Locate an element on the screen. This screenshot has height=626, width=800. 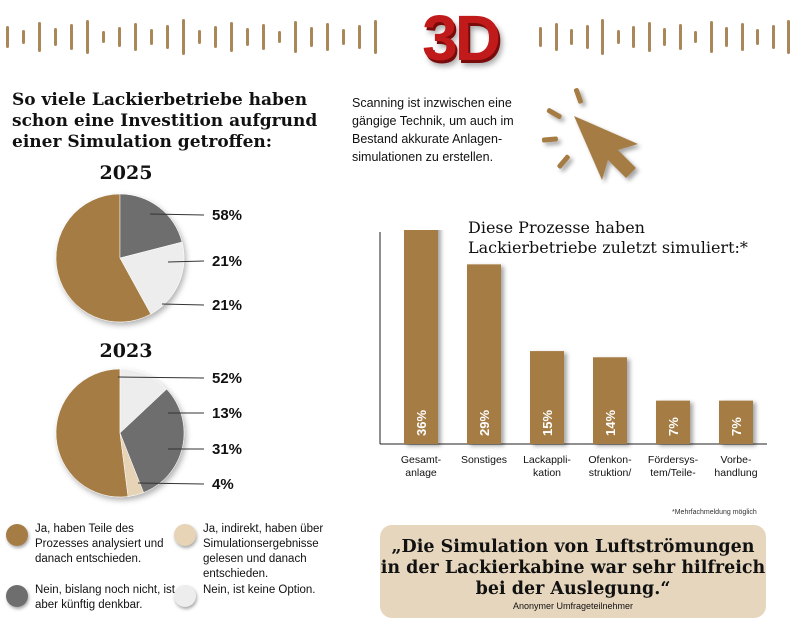
bar-value-label: 29% is located at coordinates (484, 423).